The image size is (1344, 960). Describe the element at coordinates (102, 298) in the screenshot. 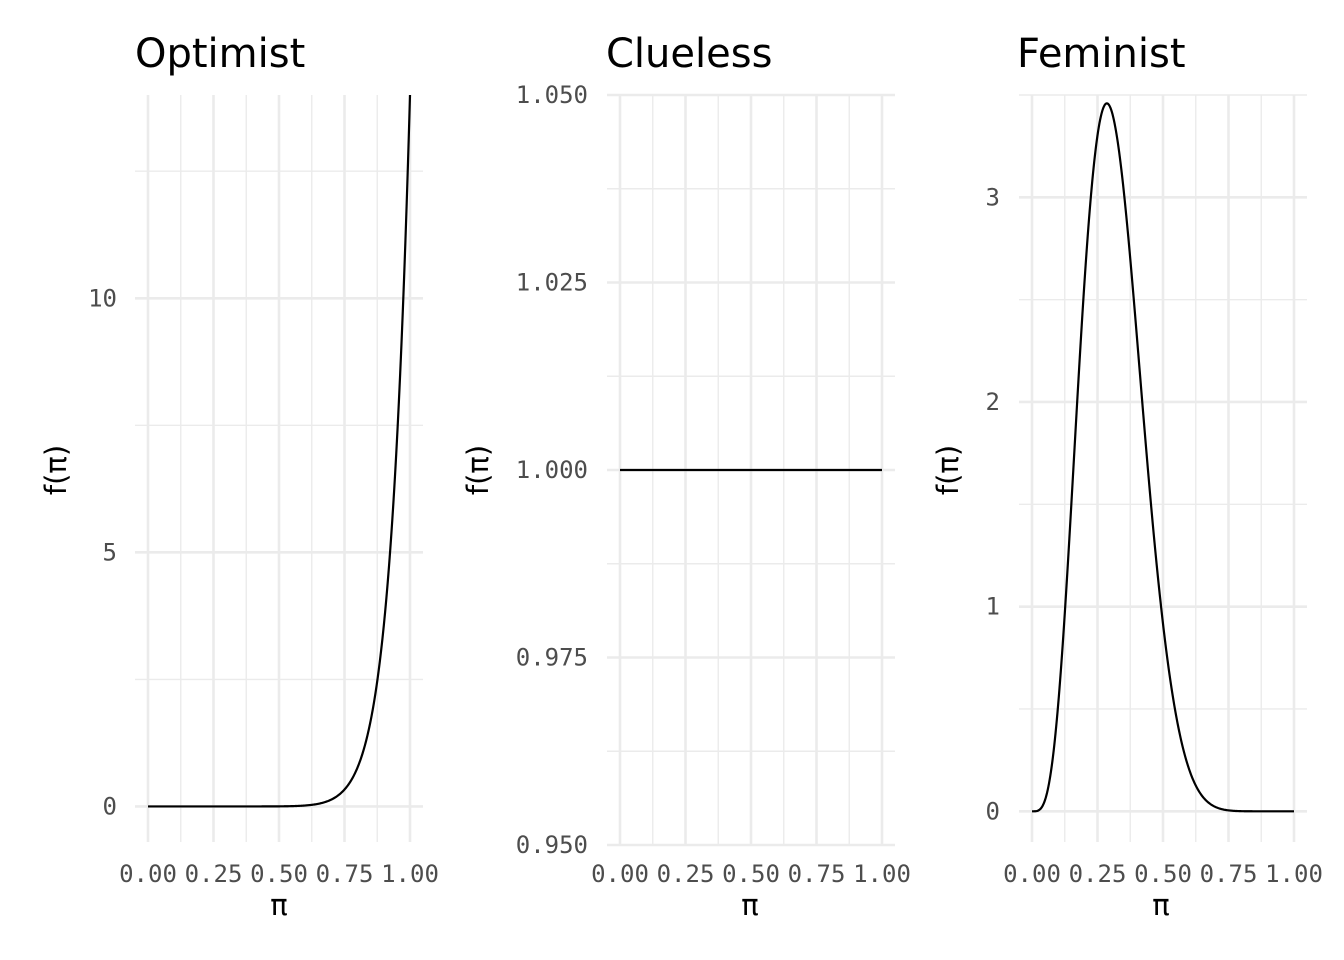

I see `y-tick-label: 10` at that location.